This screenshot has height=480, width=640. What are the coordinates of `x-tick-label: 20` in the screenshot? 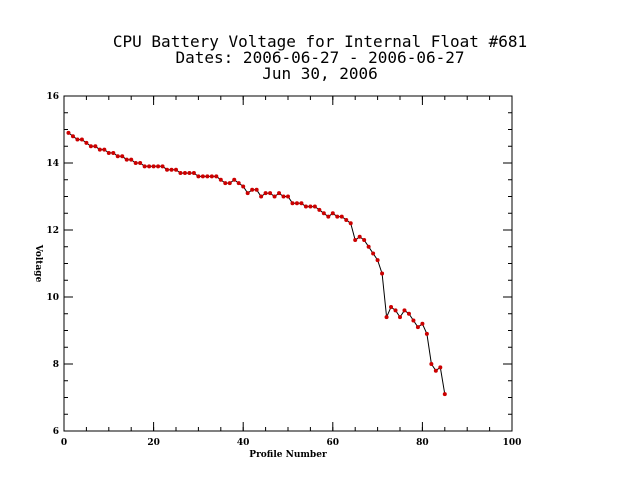 It's located at (153, 443).